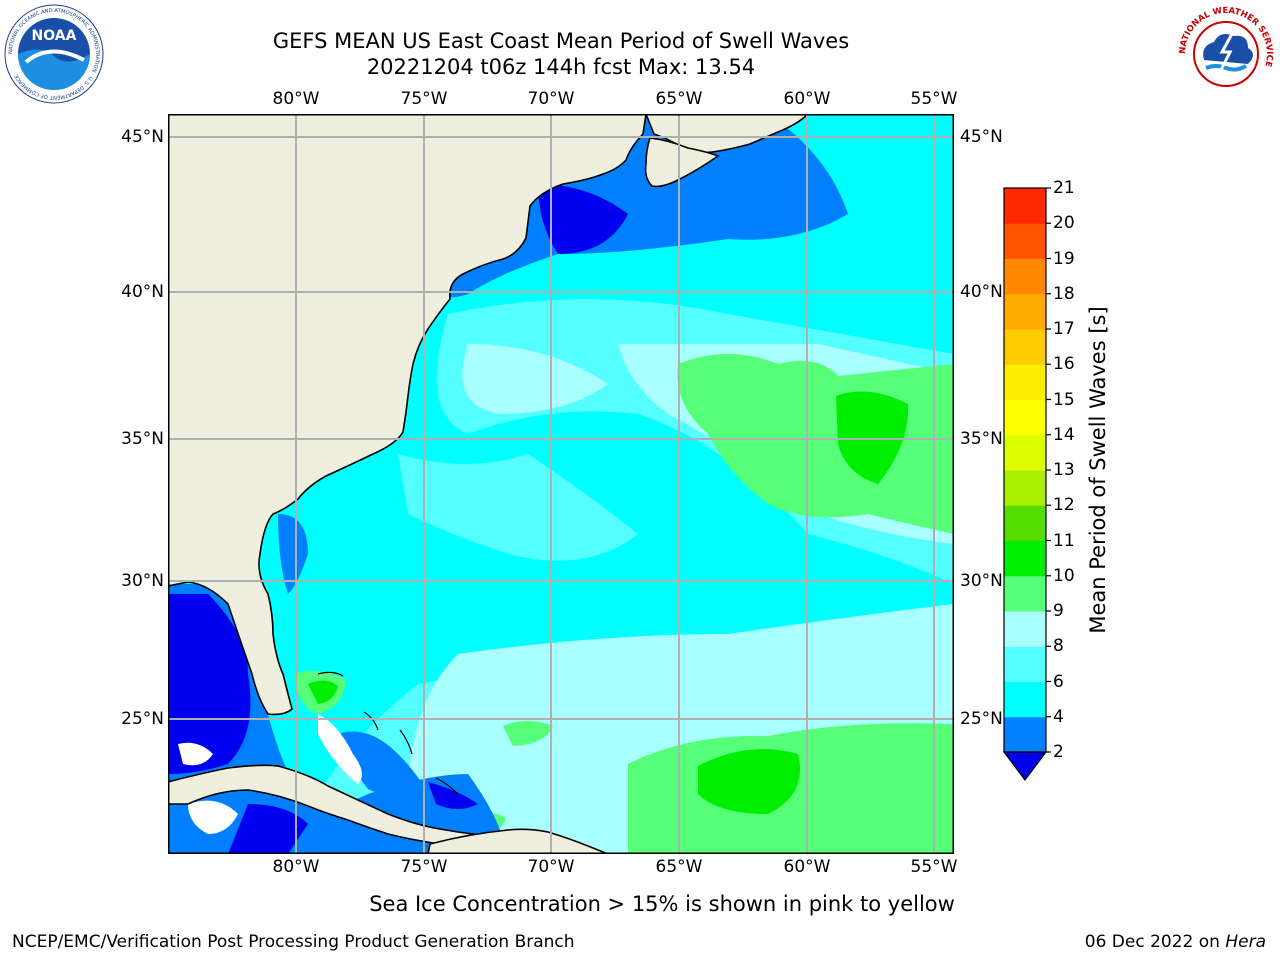 This screenshot has width=1280, height=960. What do you see at coordinates (1064, 399) in the screenshot?
I see `colorbar-tick-label: 15` at bounding box center [1064, 399].